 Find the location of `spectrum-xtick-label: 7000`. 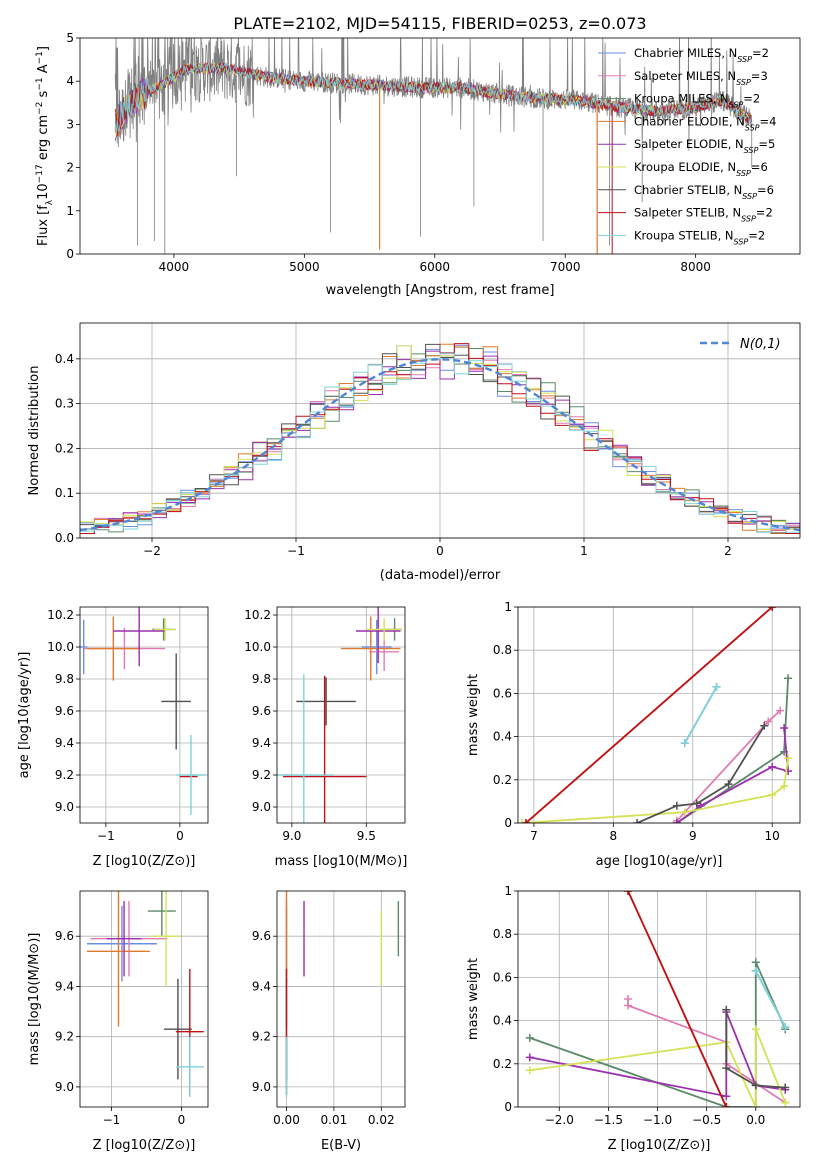

spectrum-xtick-label: 7000 is located at coordinates (565, 267).